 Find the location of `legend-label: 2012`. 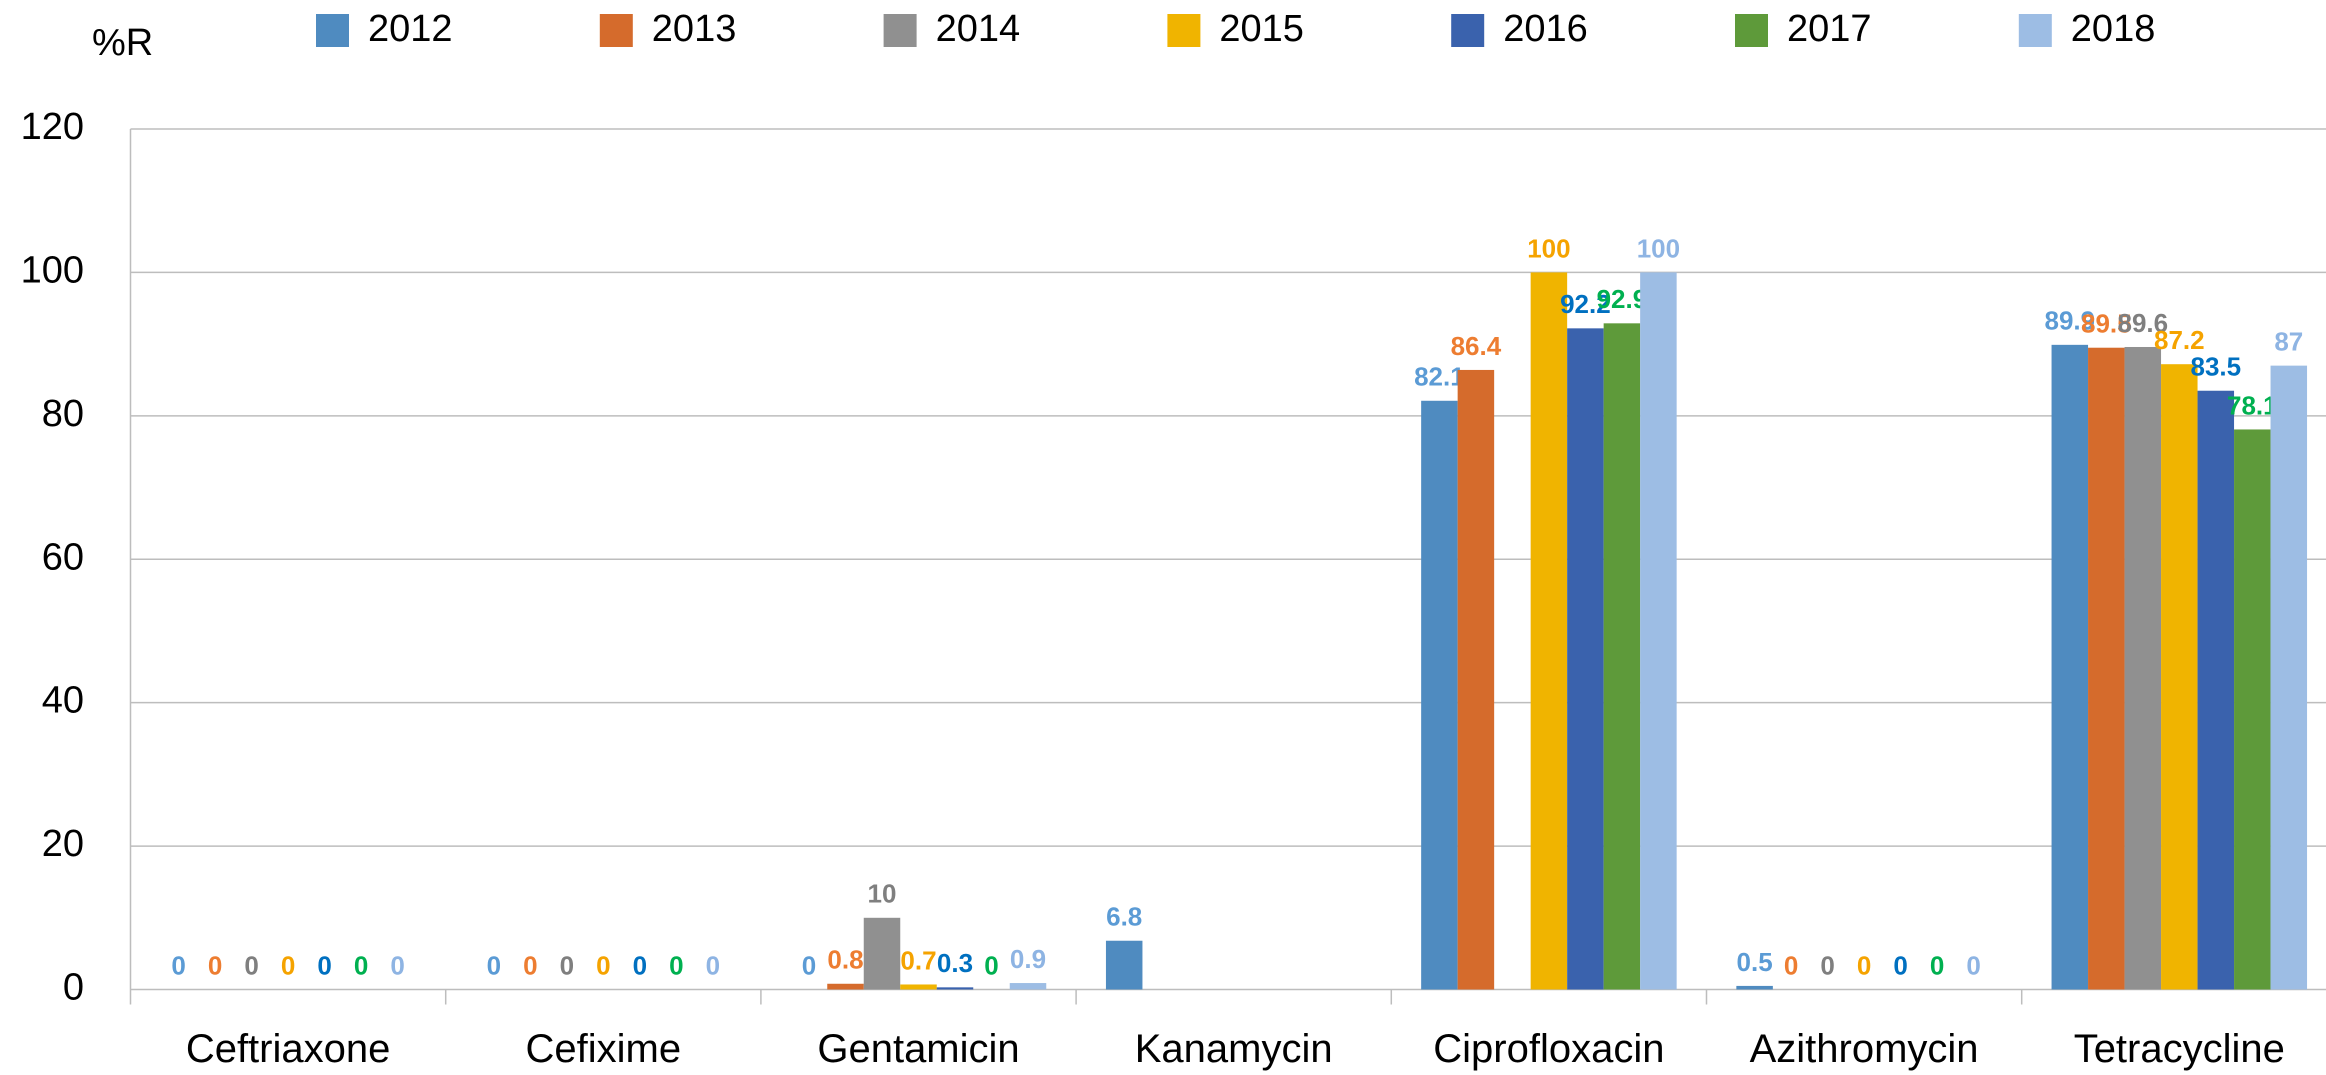

legend-label: 2012 is located at coordinates (410, 29).